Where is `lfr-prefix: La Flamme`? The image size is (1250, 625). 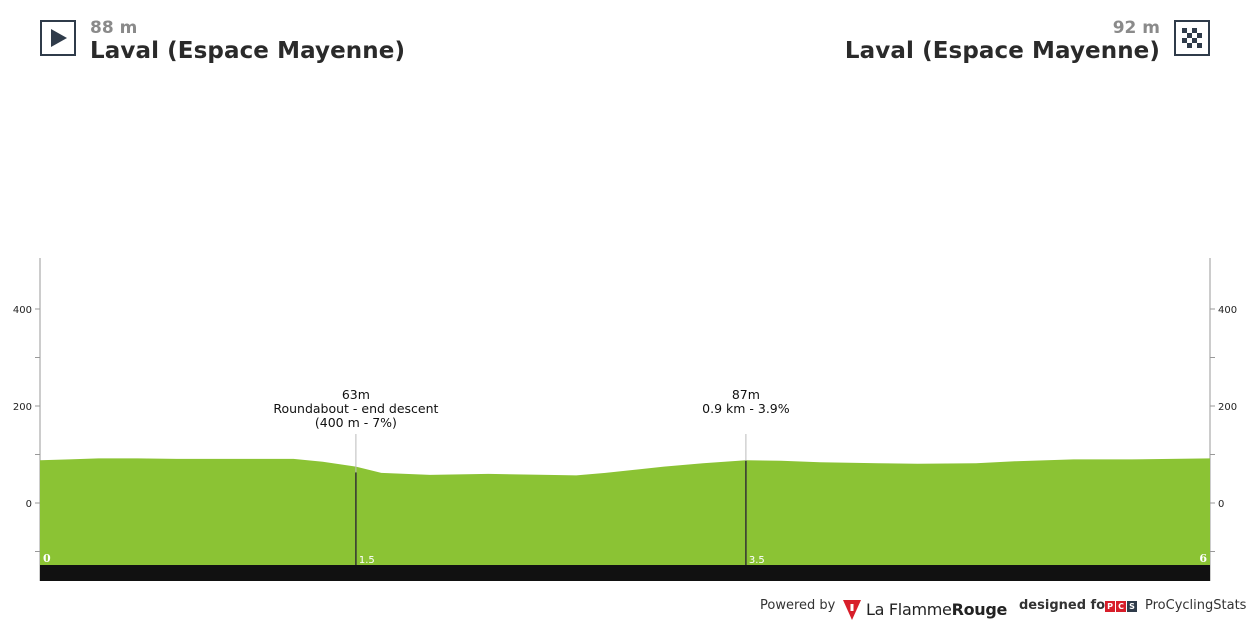
lfr-prefix: La Flamme is located at coordinates (909, 609).